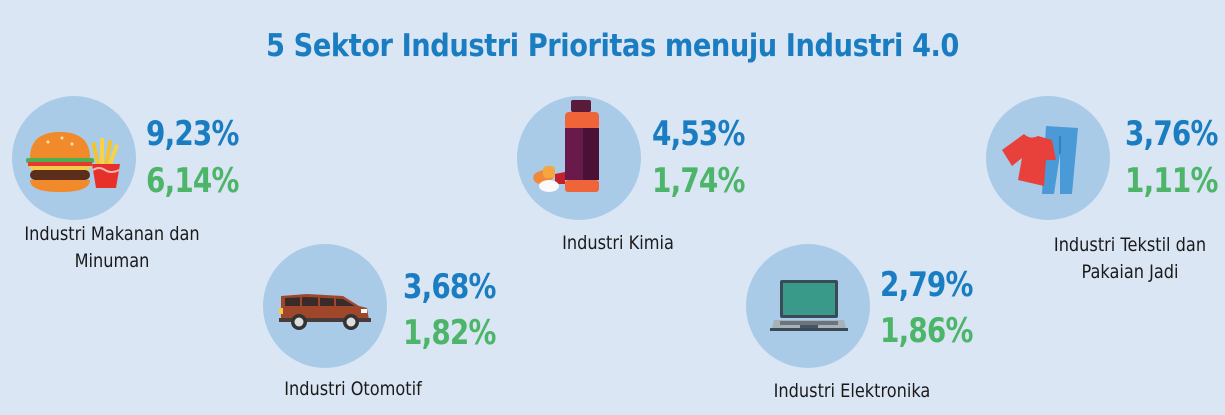  What do you see at coordinates (1040, 160) in the screenshot?
I see `shirt-pants-icon` at bounding box center [1040, 160].